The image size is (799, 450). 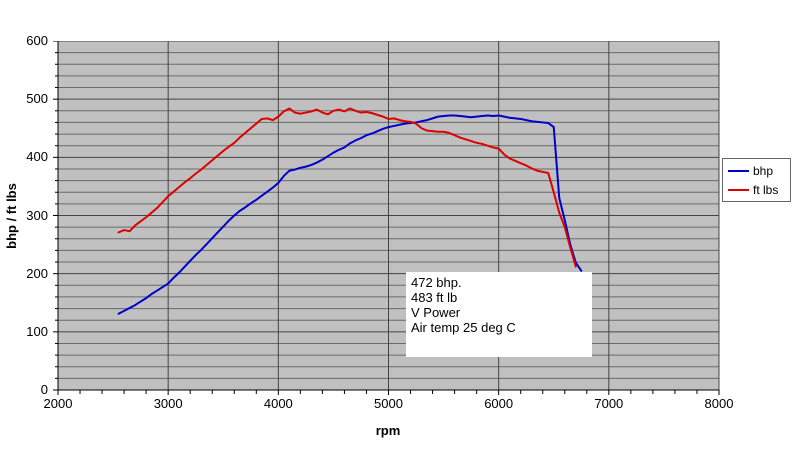 I want to click on bhp-line-swatch, so click(x=738, y=170).